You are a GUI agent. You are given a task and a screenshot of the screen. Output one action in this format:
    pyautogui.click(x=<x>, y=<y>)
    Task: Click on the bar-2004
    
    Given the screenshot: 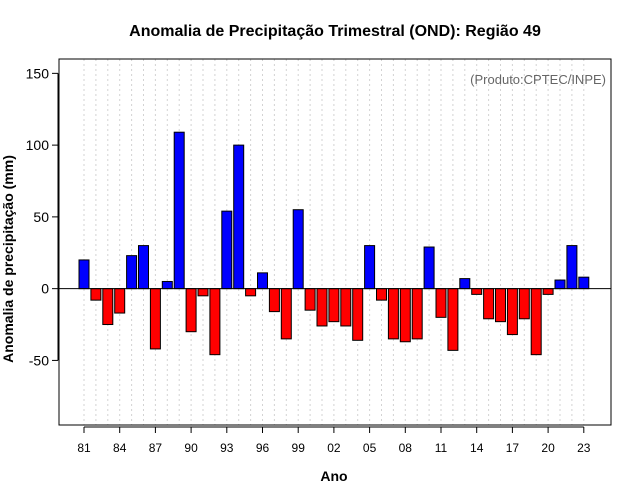 What is the action you would take?
    pyautogui.click(x=358, y=314)
    